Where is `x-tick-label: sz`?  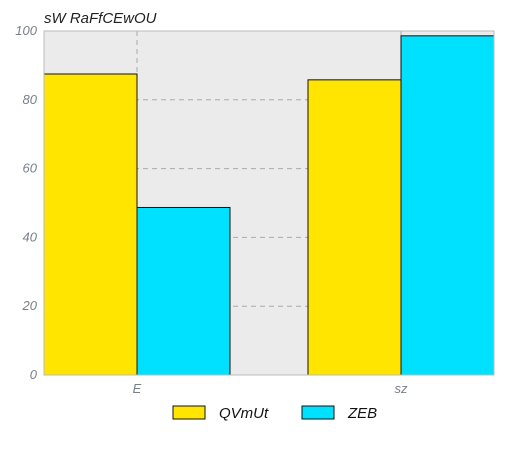 x-tick-label: sz is located at coordinates (402, 388).